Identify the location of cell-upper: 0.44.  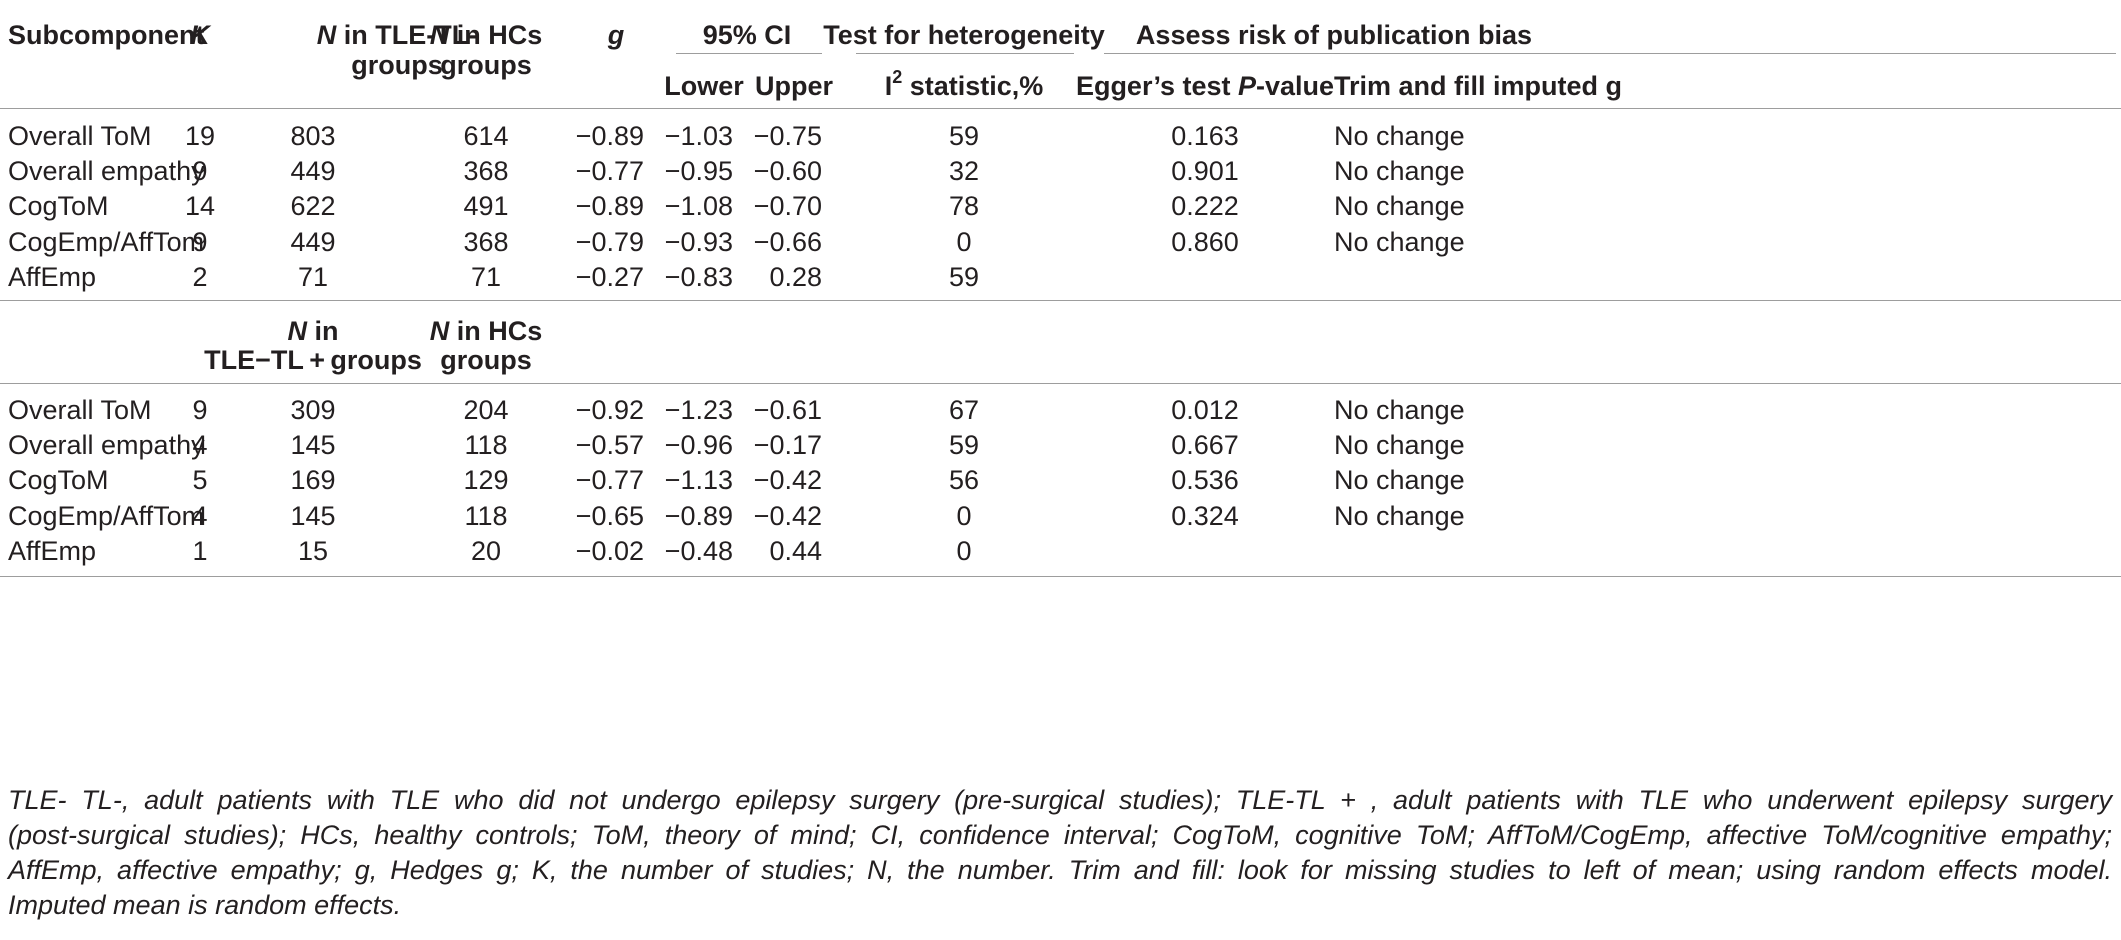
(795, 550).